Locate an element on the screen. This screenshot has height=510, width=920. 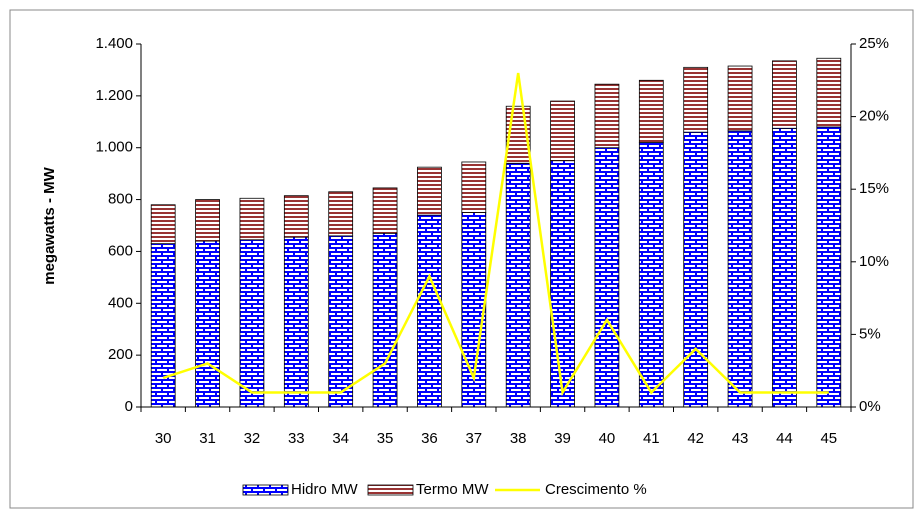
legend-label: Crescimento % is located at coordinates (596, 489).